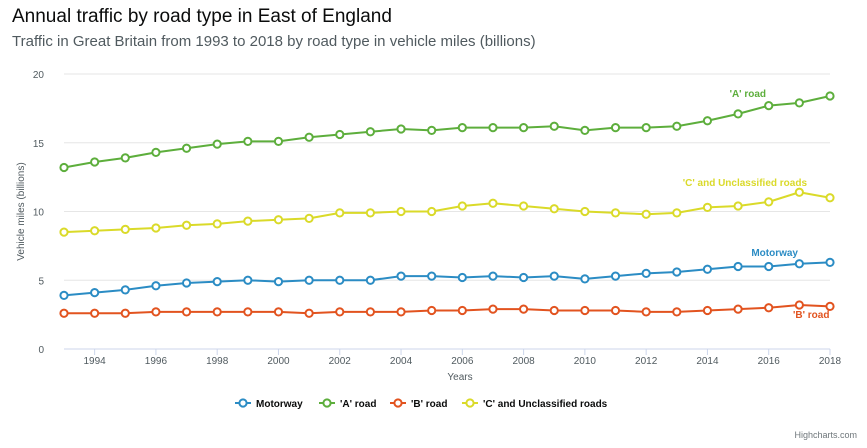 This screenshot has width=867, height=448. I want to click on legend-item: 'C' and Unclassified roads, so click(535, 404).